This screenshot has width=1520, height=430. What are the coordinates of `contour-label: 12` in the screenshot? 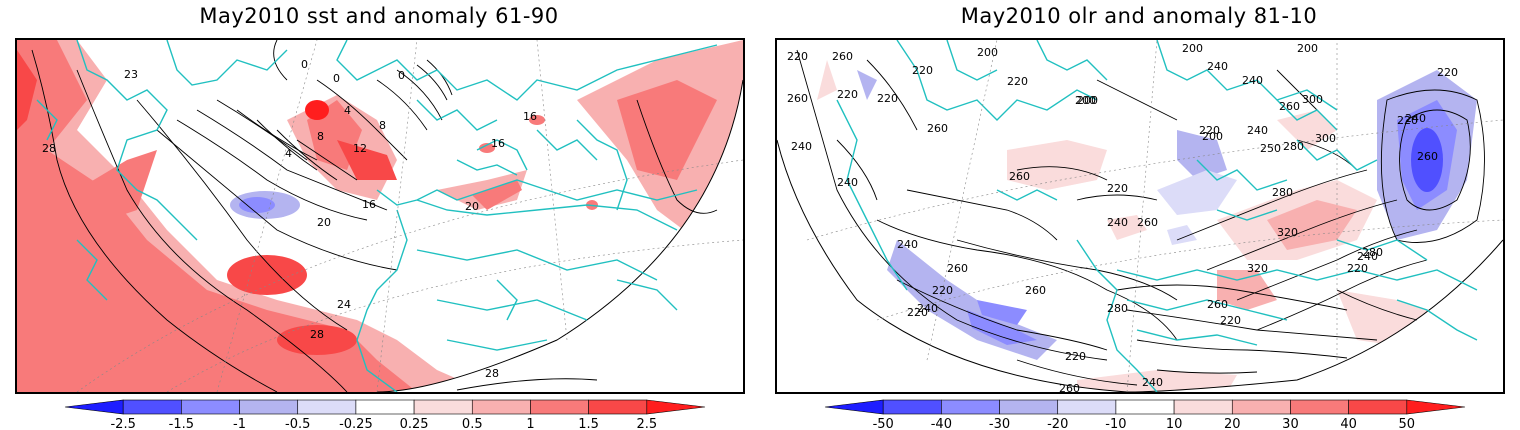 It's located at (360, 148).